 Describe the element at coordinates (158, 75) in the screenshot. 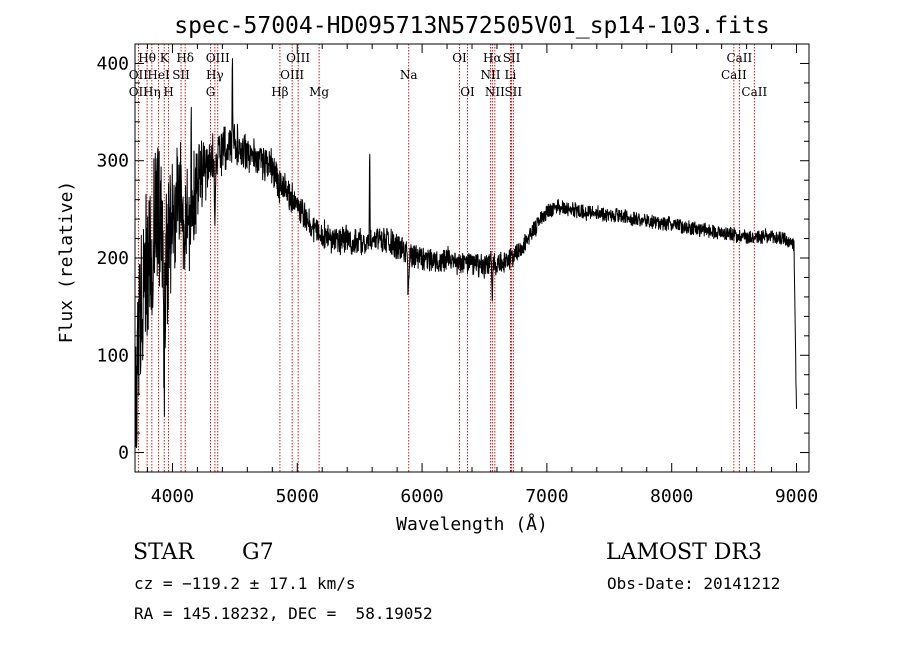

I see `line-label: HeI` at that location.